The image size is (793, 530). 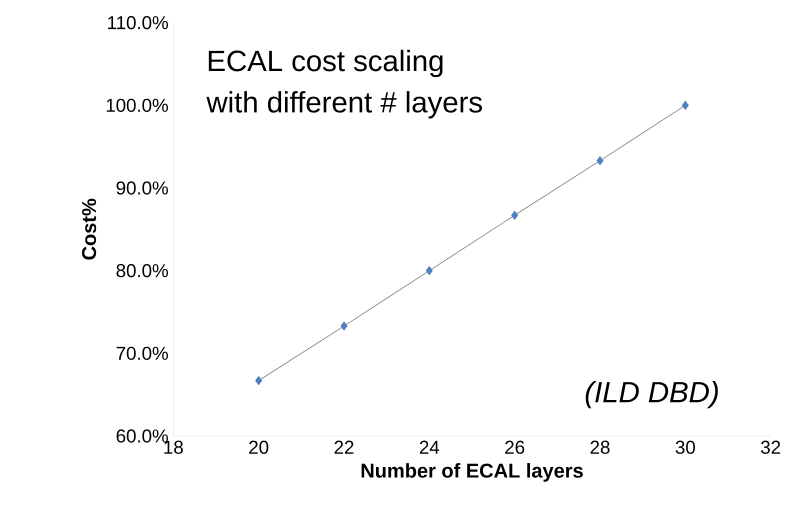 What do you see at coordinates (137, 105) in the screenshot?
I see `y-tick-label: 100.0%` at bounding box center [137, 105].